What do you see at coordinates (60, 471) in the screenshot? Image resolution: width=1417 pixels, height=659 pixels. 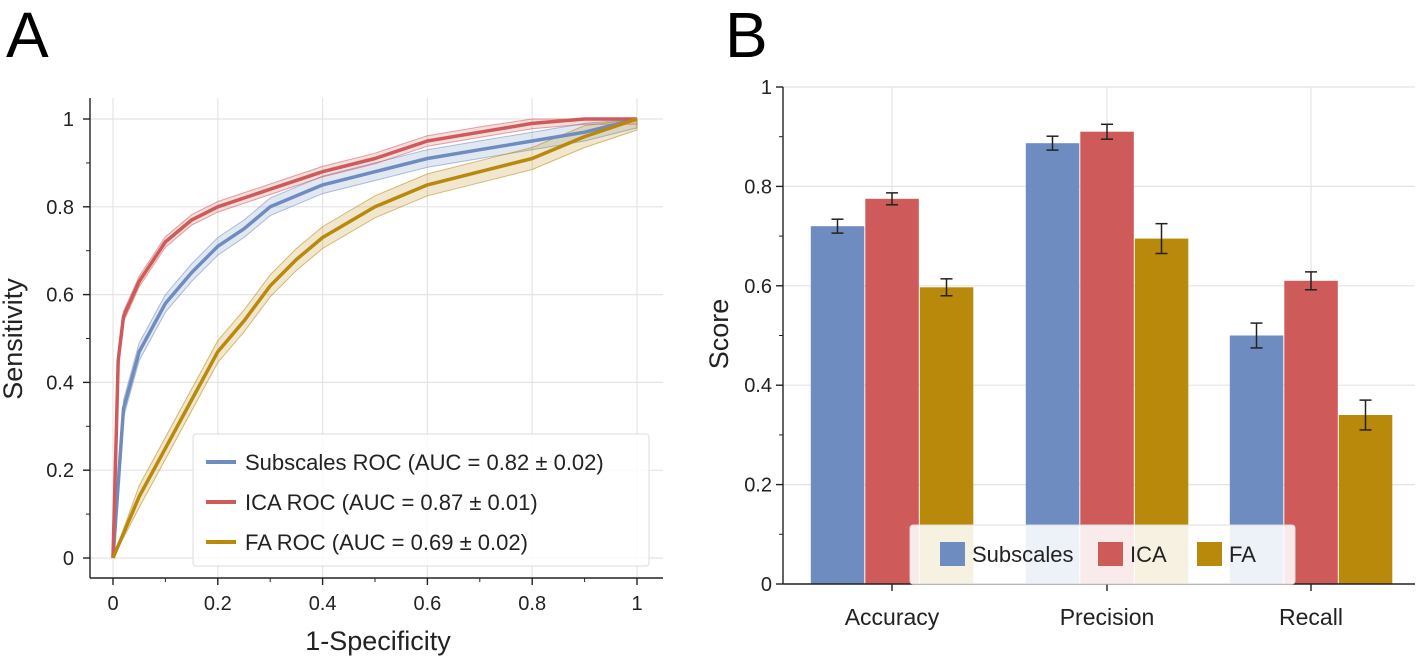 I see `roc-y-tick-label-1: 0.2` at bounding box center [60, 471].